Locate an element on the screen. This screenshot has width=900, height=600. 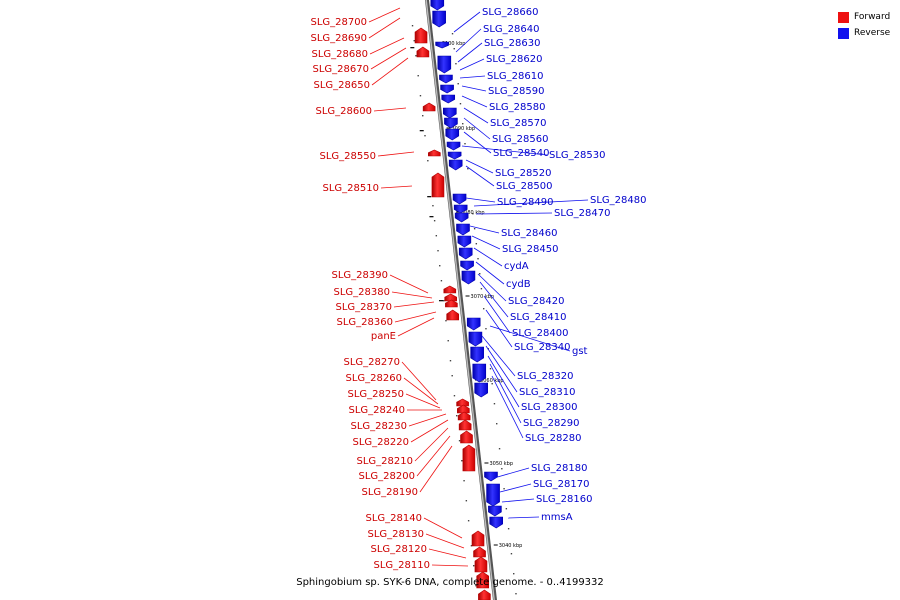
reverse-gene-label-32: SLG_28160 is located at coordinates (564, 499).